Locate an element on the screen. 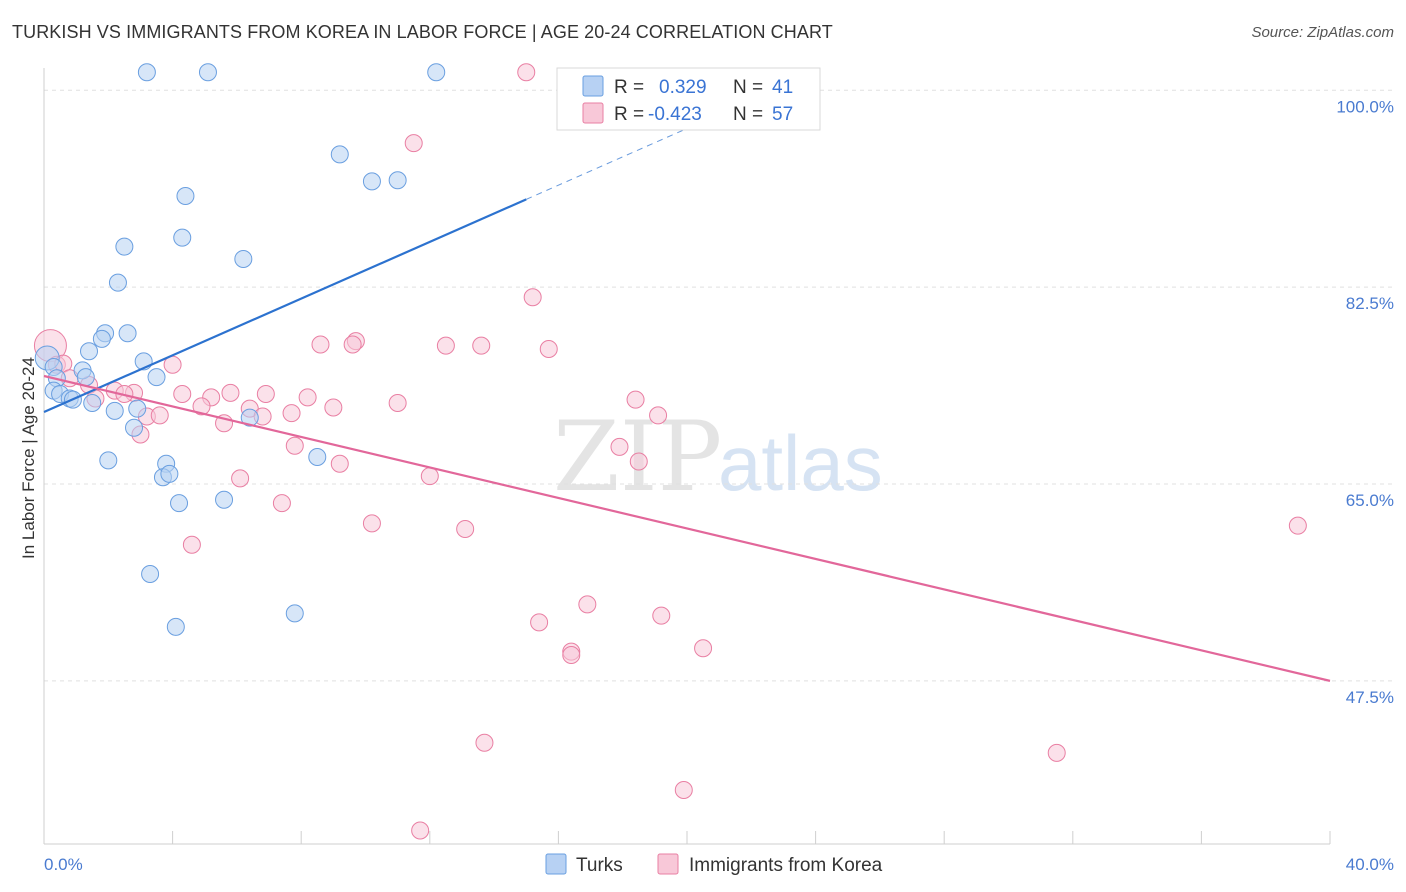 Image resolution: width=1406 pixels, height=892 pixels. bottom-legend: Turks Immigrants from Korea is located at coordinates (714, 864).